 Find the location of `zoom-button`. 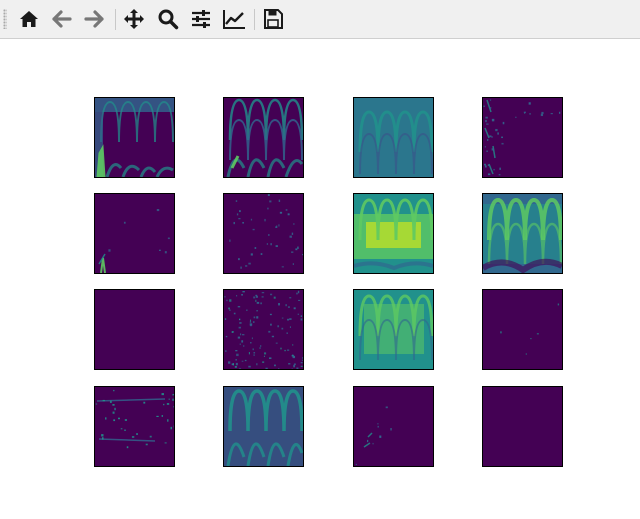

zoom-button is located at coordinates (168, 19).